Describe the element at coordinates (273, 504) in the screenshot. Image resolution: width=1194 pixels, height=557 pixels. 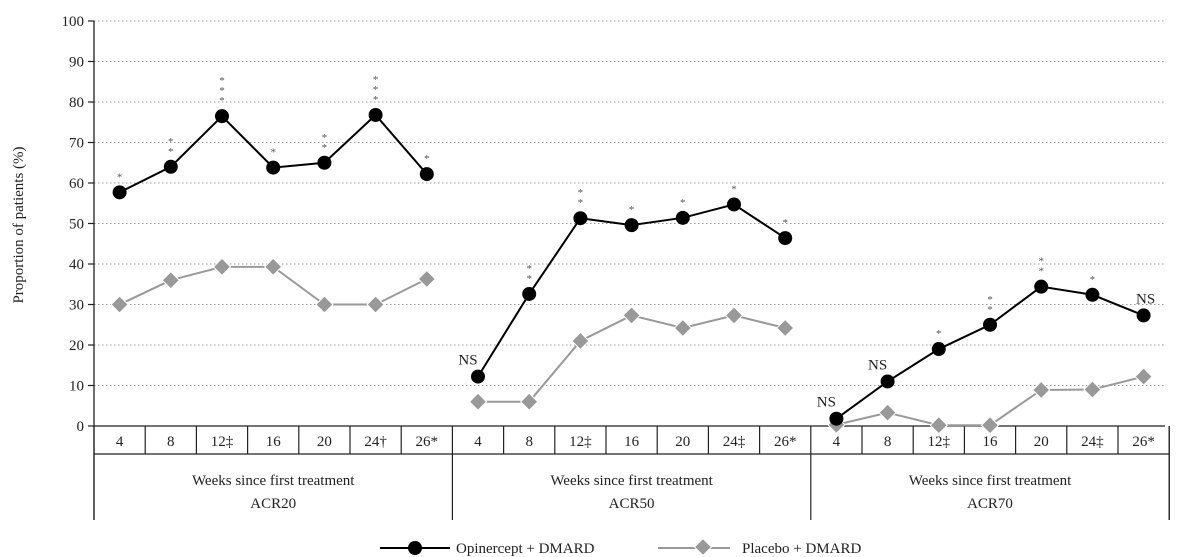
I see `group-name: ACR20` at that location.